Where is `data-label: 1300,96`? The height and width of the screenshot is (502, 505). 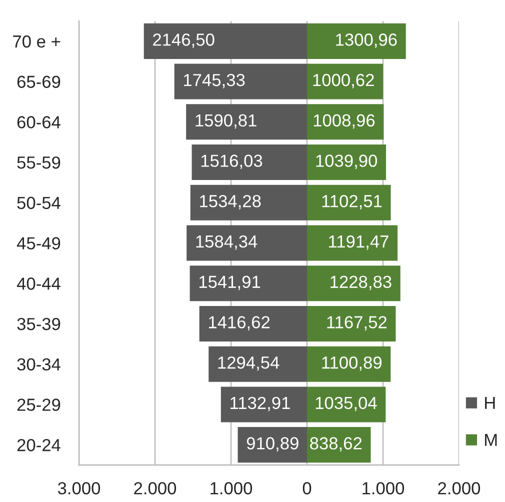 data-label: 1300,96 is located at coordinates (366, 41).